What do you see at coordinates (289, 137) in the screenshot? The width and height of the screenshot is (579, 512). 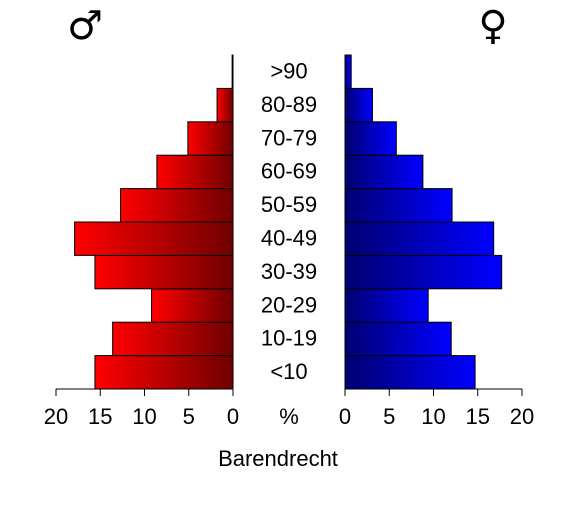 I see `category-label: 70-79` at bounding box center [289, 137].